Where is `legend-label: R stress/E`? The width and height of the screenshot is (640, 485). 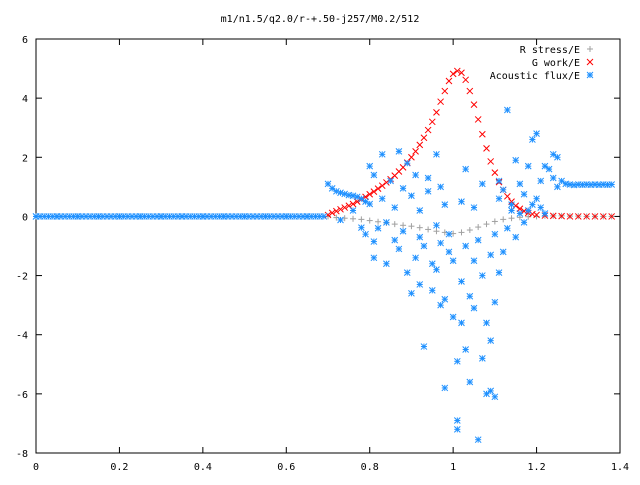 legend-label: R stress/E is located at coordinates (550, 50).